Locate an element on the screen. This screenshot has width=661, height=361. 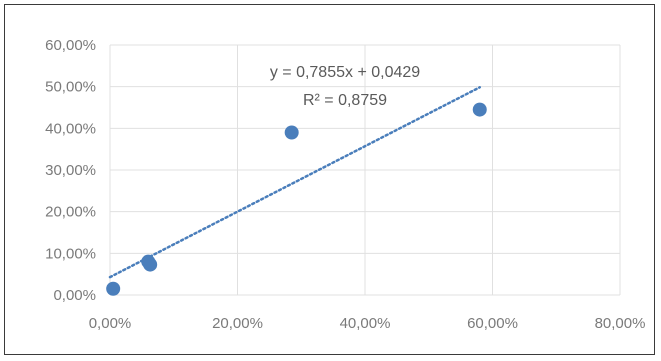
trendline-r2: R² = 0,8759 is located at coordinates (345, 100).